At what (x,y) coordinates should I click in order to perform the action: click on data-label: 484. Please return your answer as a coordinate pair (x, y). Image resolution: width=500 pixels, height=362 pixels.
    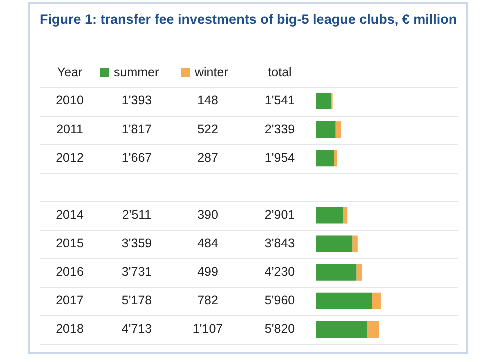
    Looking at the image, I should click on (208, 243).